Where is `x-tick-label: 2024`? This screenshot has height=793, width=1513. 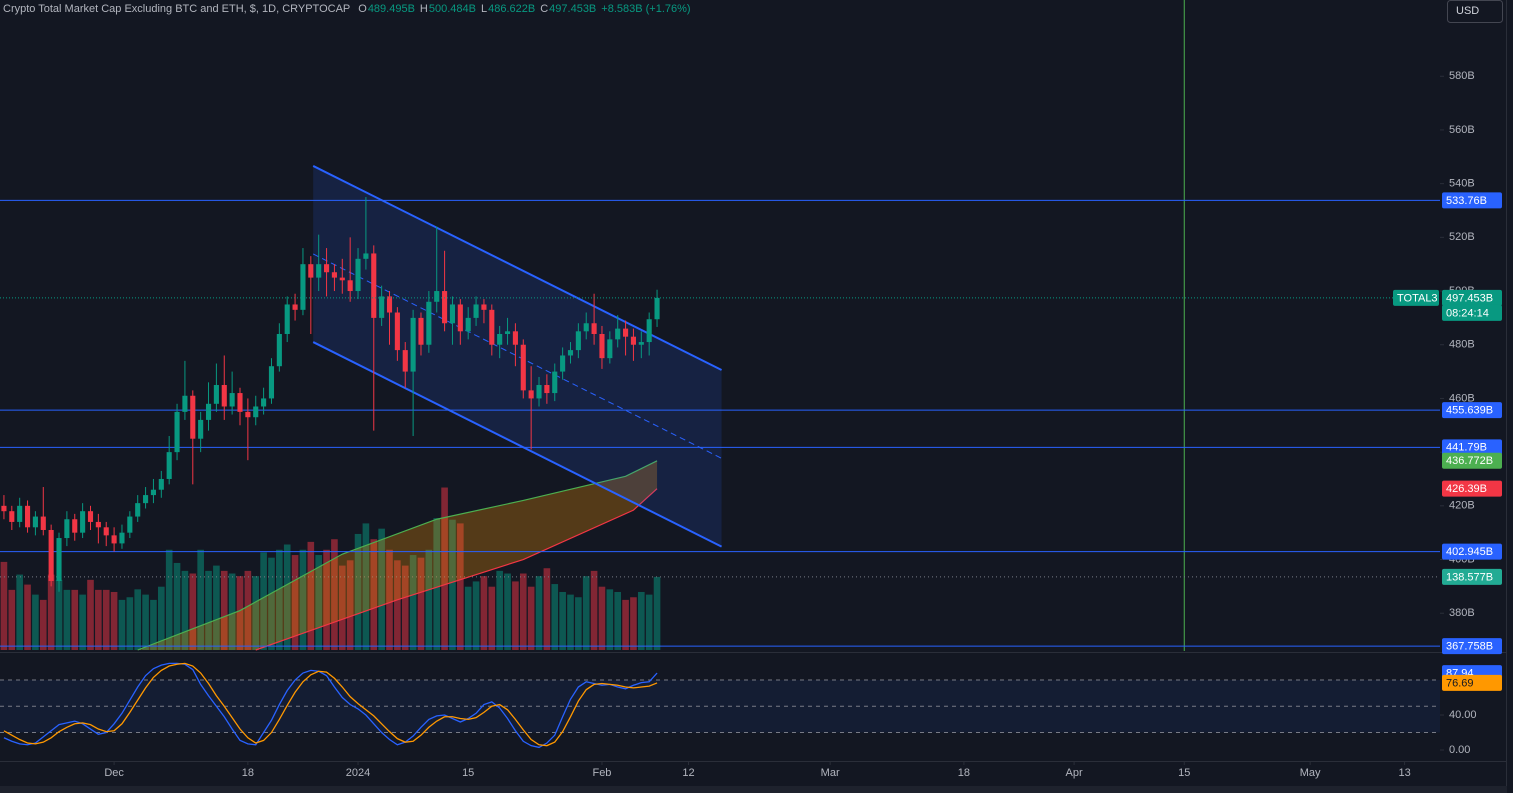 x-tick-label: 2024 is located at coordinates (358, 773).